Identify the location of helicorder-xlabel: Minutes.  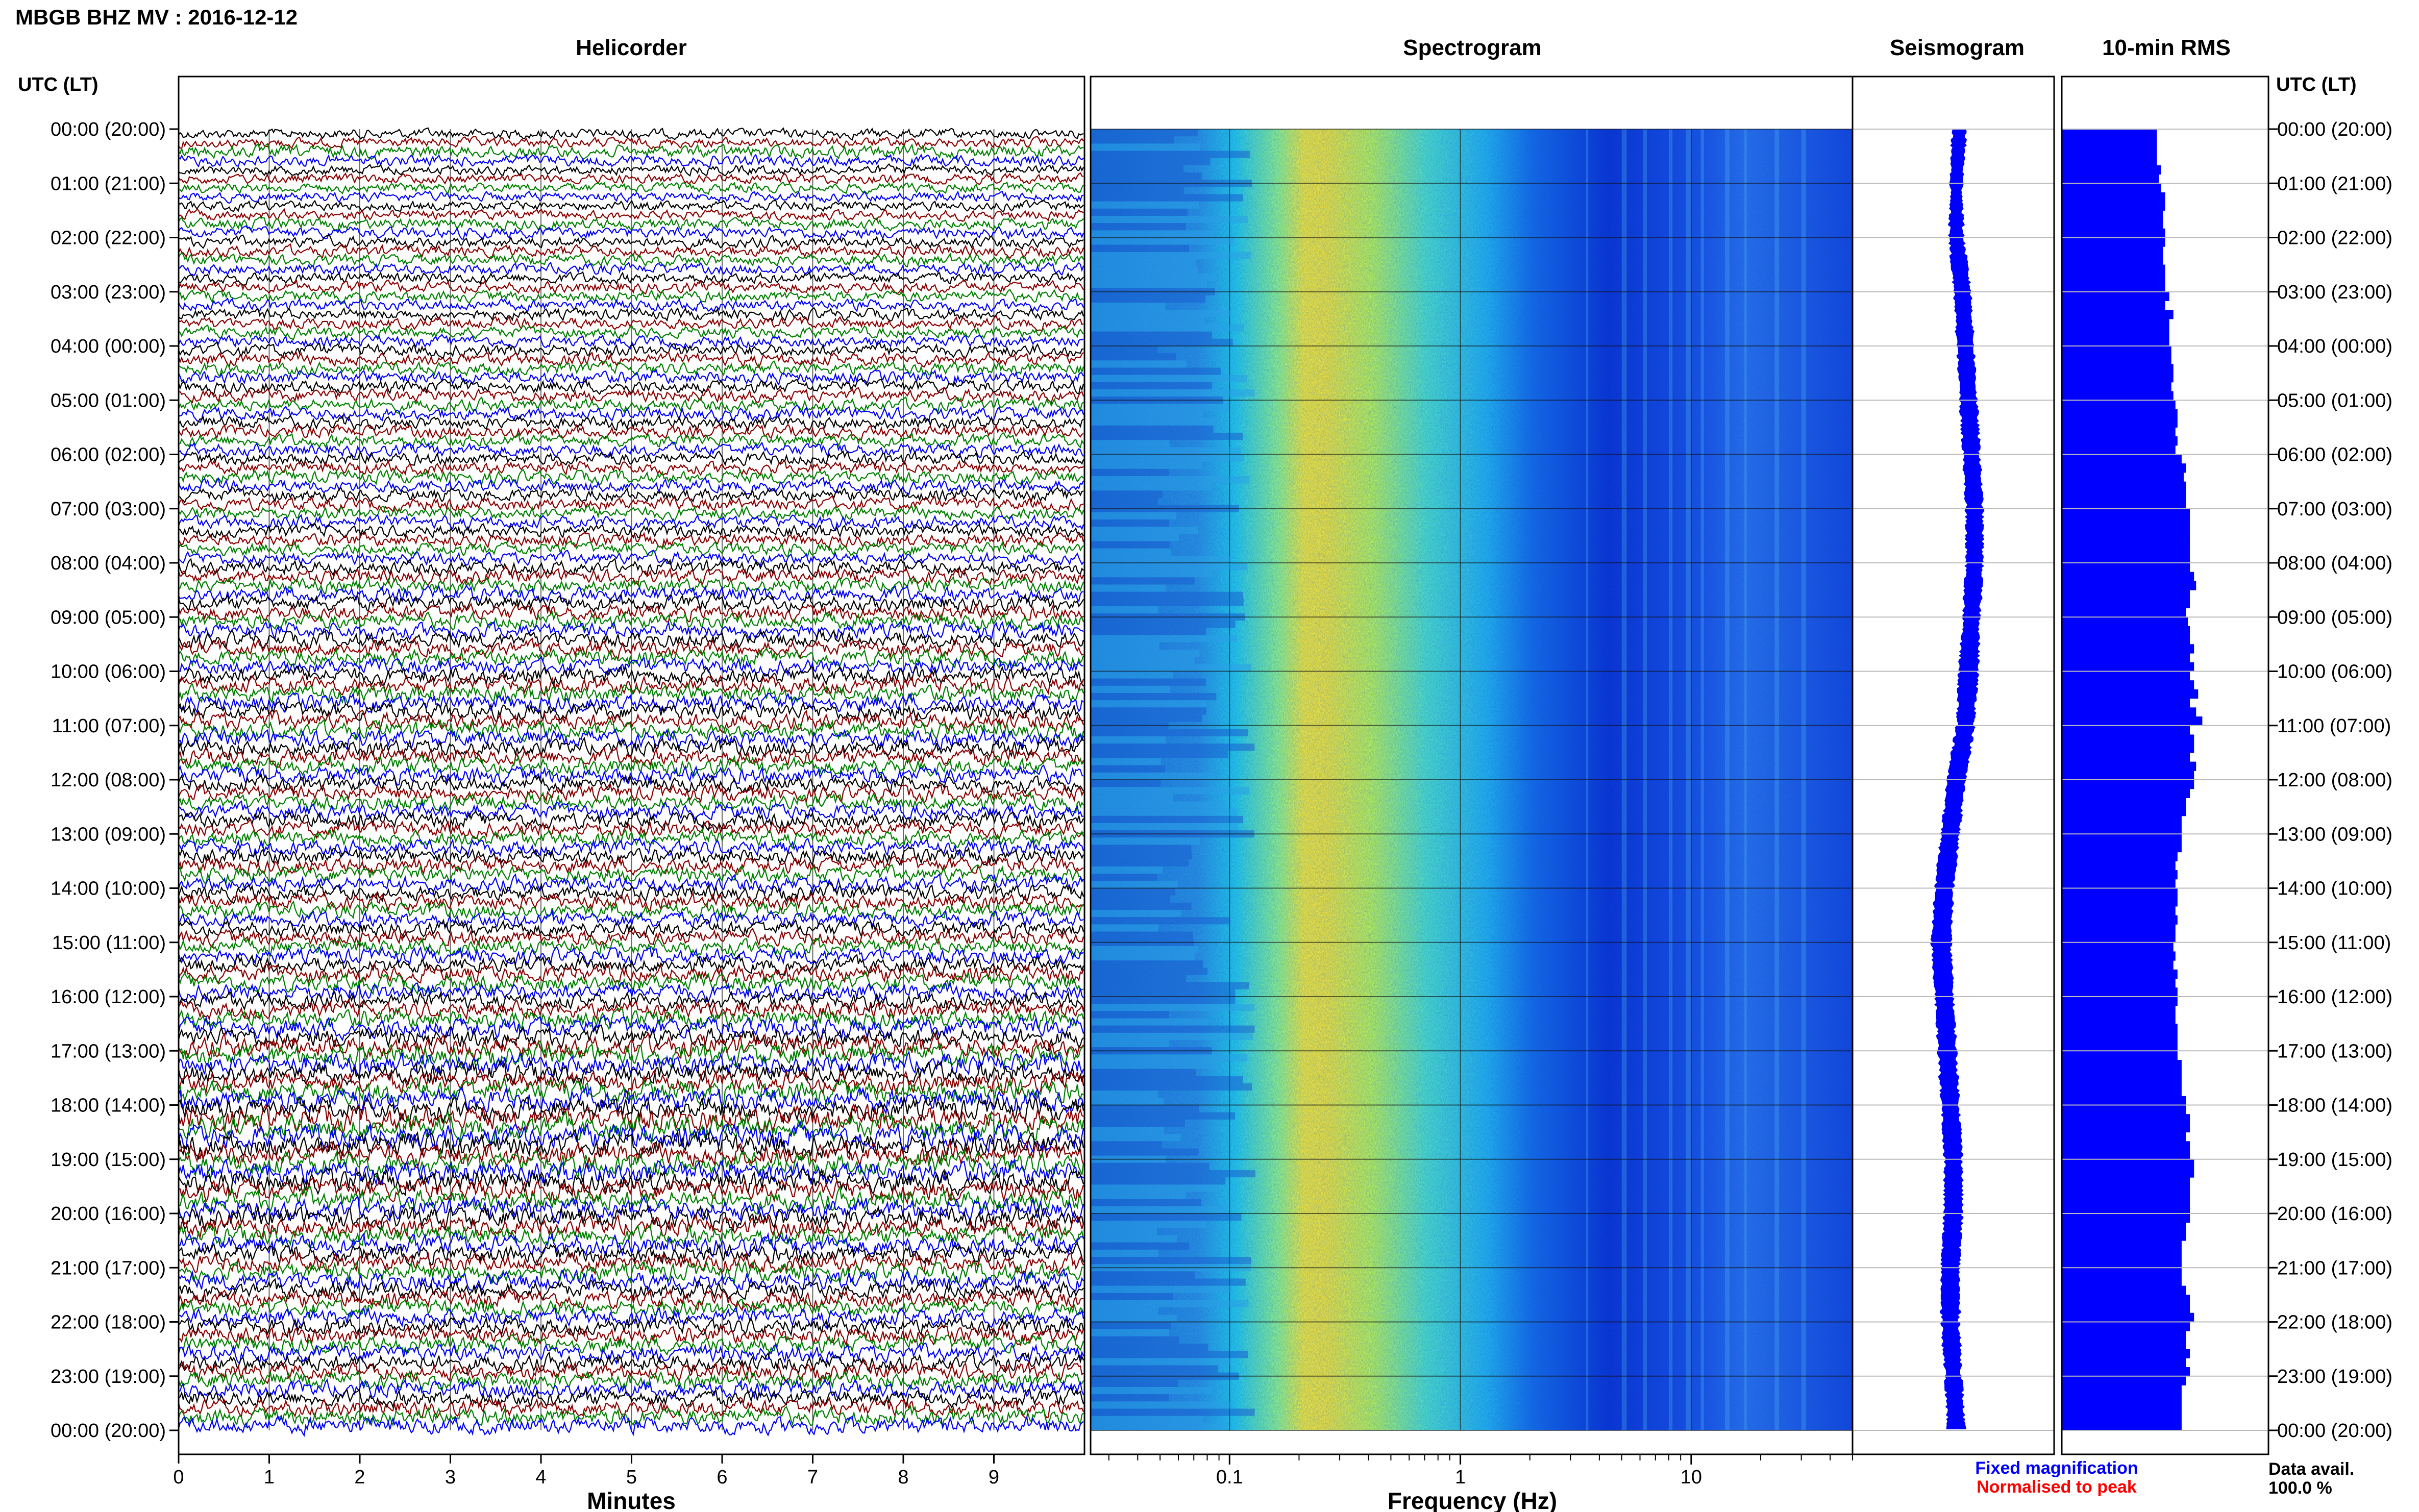
(631, 1500).